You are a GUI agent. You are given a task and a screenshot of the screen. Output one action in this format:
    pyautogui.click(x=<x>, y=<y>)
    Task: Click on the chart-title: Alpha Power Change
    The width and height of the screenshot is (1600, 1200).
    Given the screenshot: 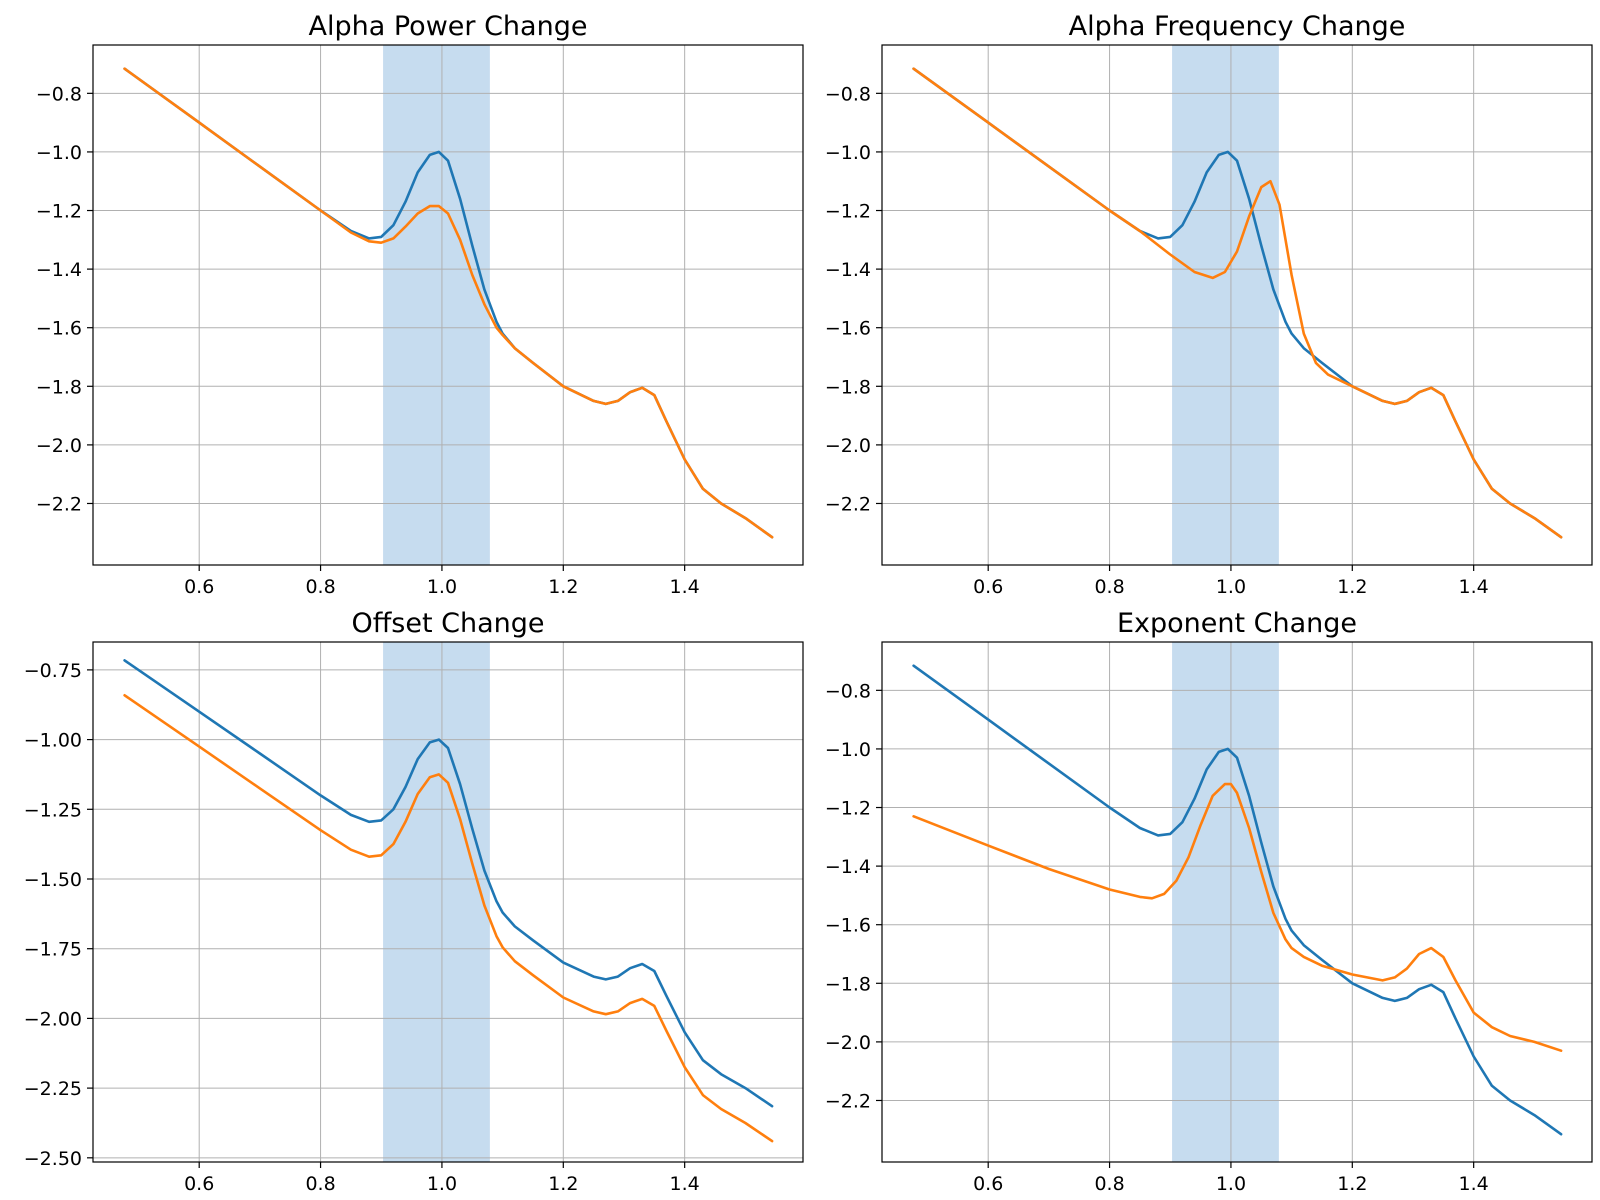 What is the action you would take?
    pyautogui.click(x=448, y=26)
    